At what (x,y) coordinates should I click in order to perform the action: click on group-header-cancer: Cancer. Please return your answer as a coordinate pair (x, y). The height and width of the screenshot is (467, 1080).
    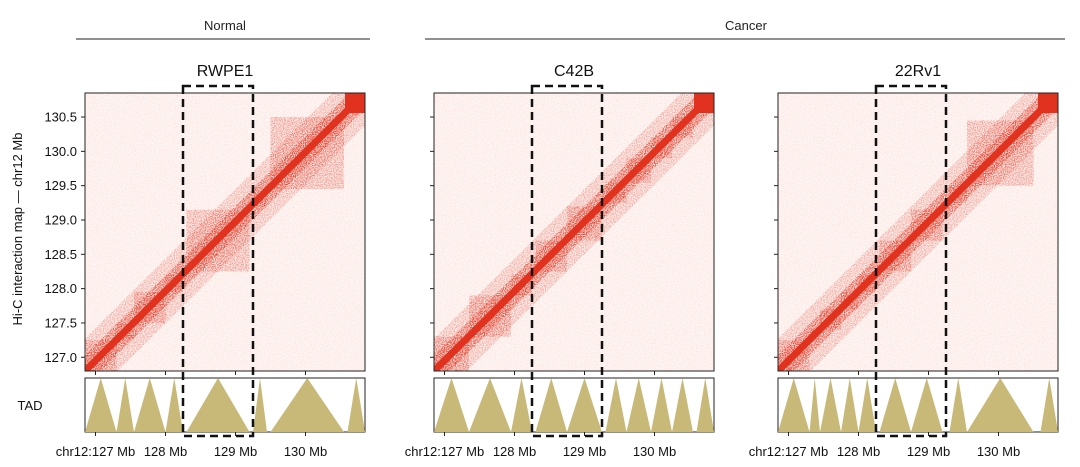
    Looking at the image, I should click on (745, 29).